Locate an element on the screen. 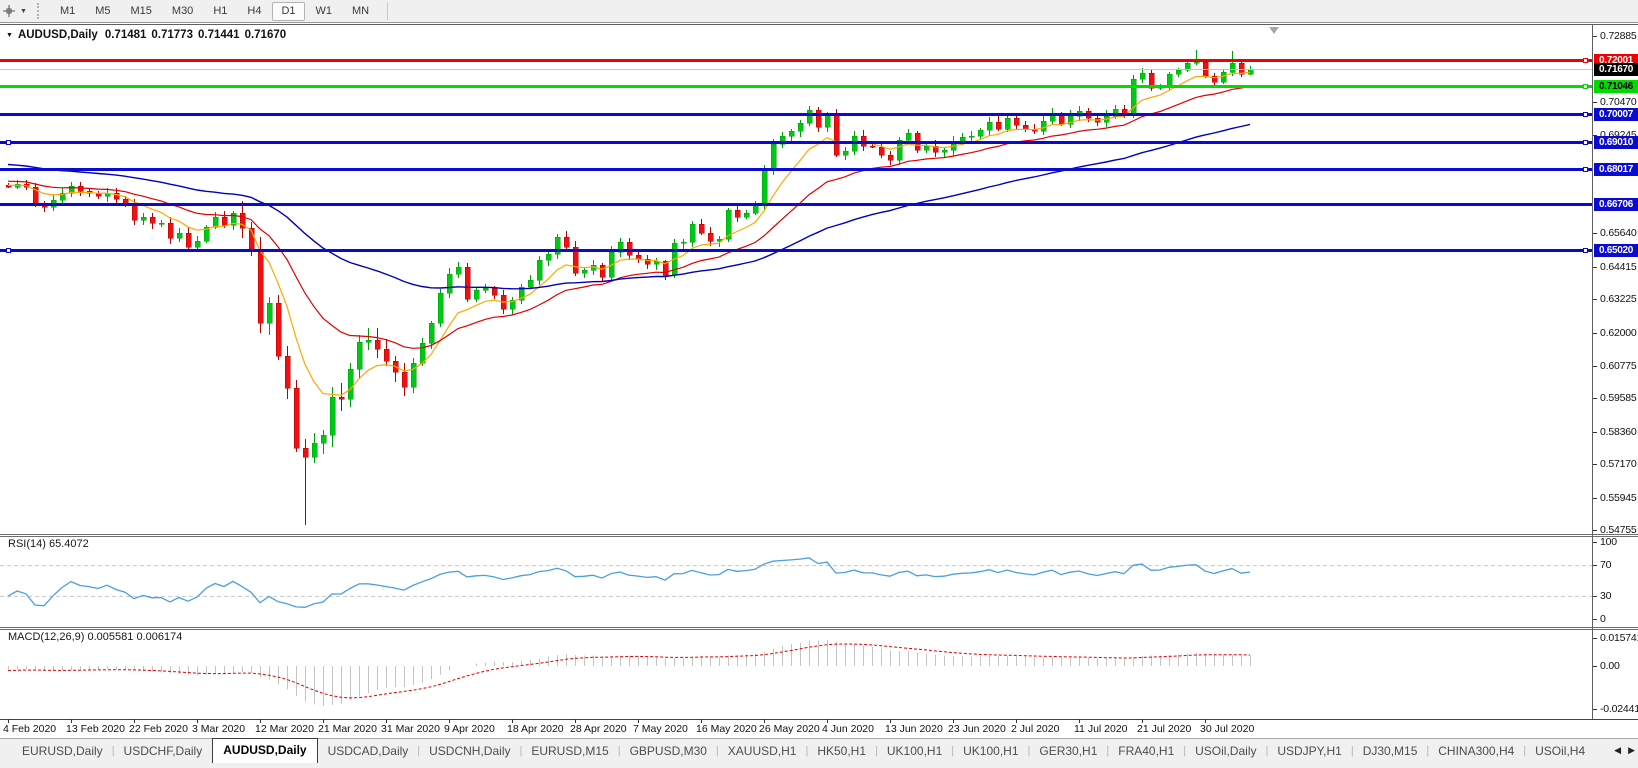  toolbar-grip-separator is located at coordinates (40, 11).